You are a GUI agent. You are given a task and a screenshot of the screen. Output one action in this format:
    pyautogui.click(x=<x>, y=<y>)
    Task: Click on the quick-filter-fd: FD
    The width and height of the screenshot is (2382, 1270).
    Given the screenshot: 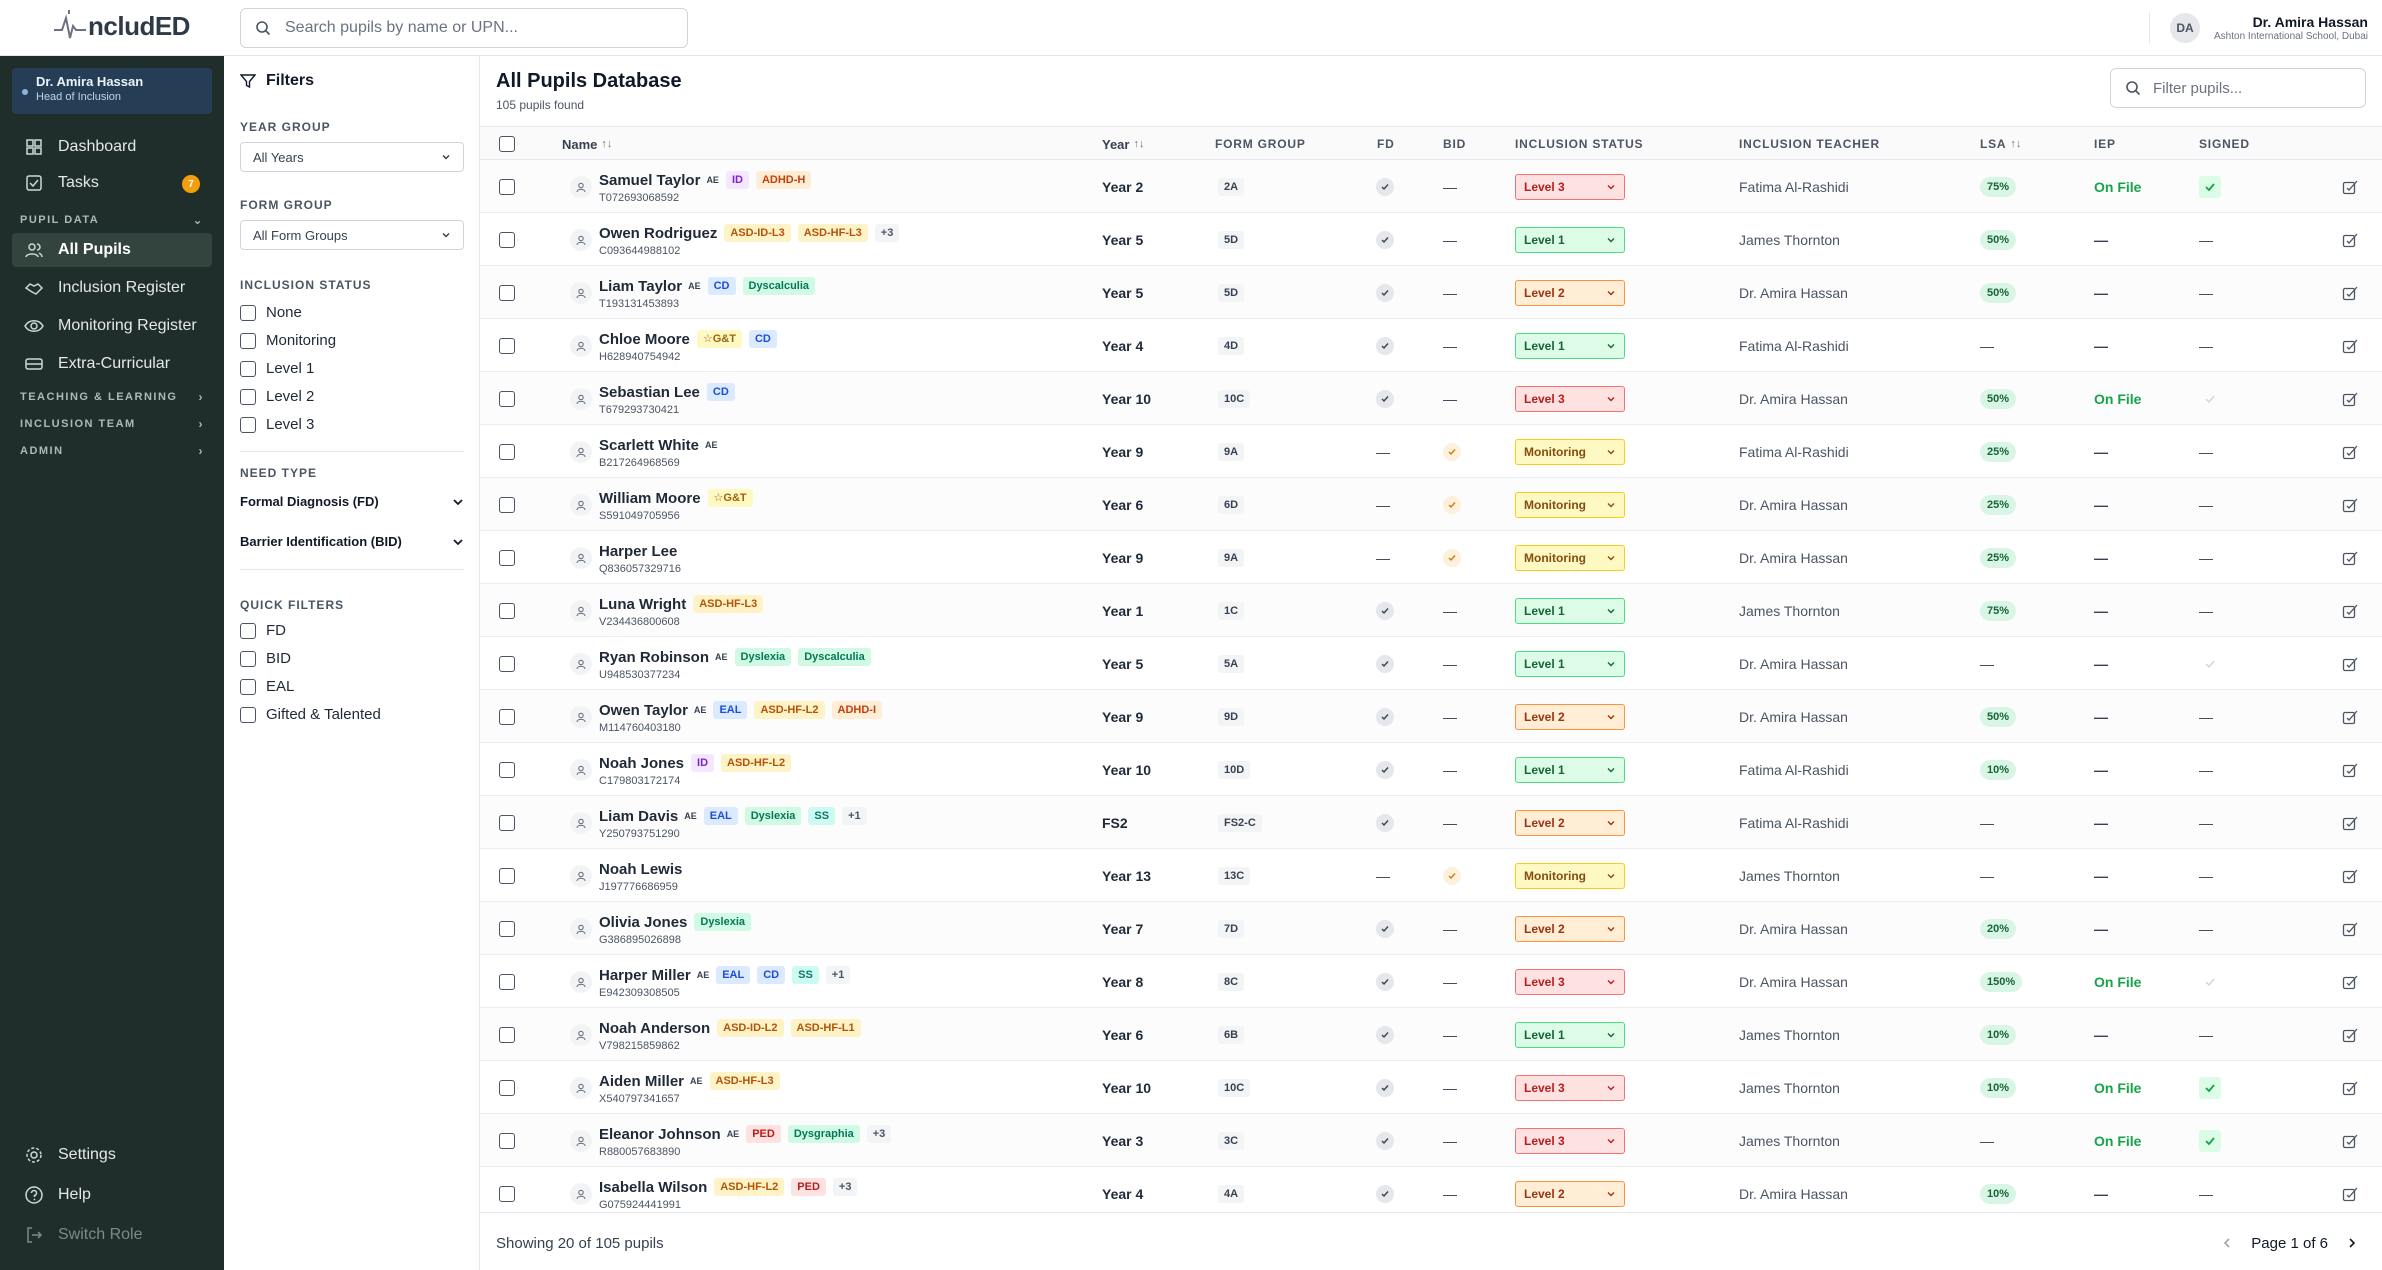 What is the action you would take?
    pyautogui.click(x=263, y=630)
    